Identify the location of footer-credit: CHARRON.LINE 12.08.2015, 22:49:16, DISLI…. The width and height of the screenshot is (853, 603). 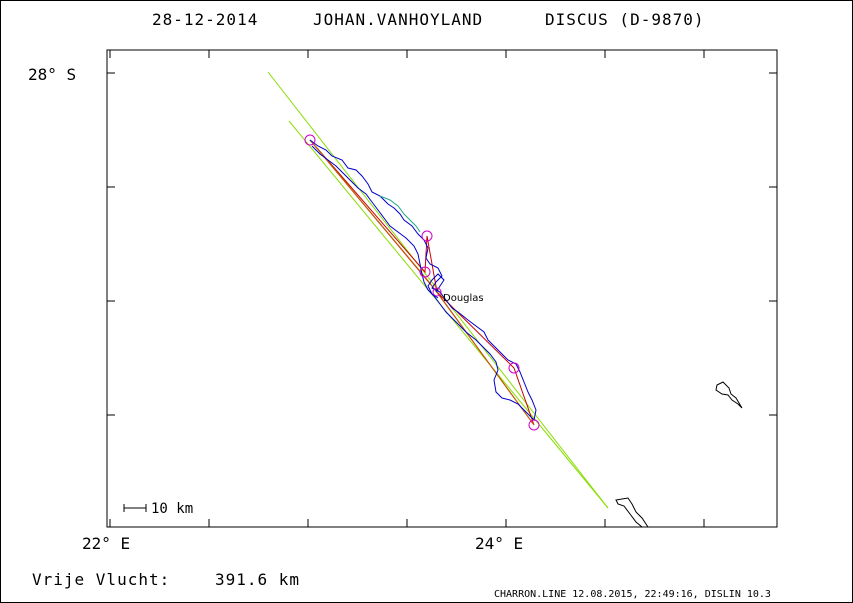
(632, 594).